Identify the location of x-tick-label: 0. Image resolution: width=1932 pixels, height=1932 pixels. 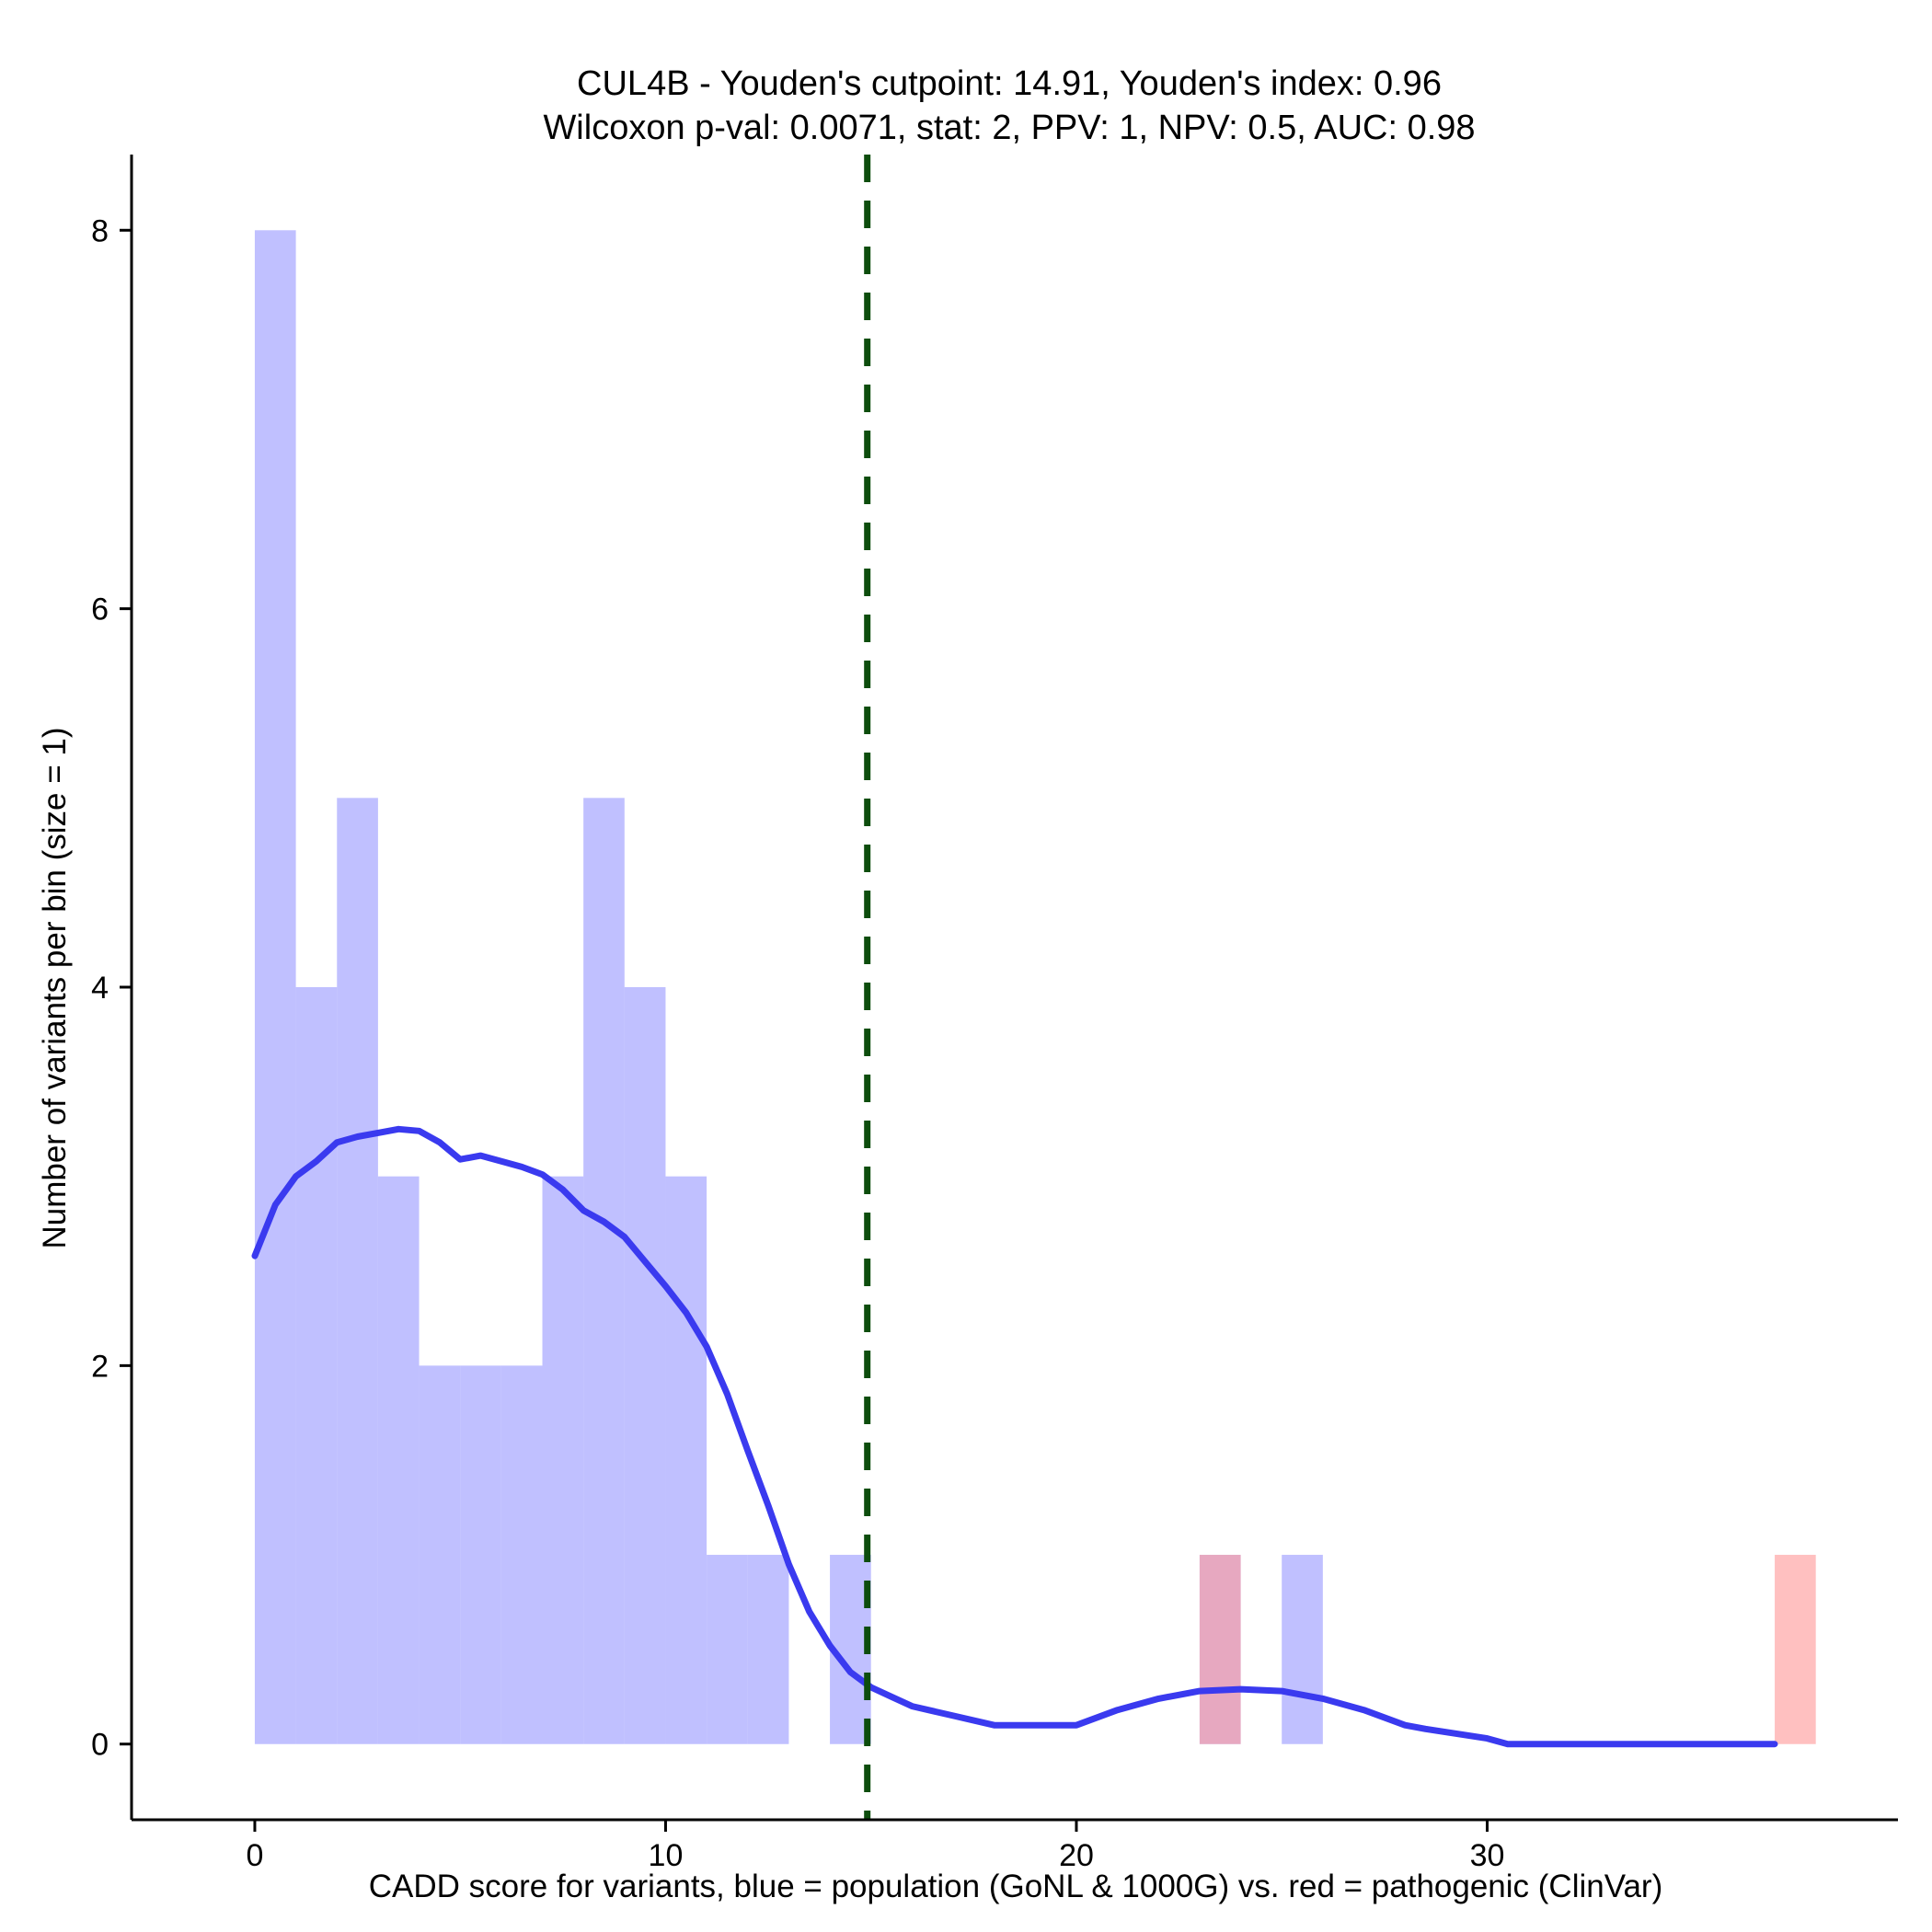
(254, 1855).